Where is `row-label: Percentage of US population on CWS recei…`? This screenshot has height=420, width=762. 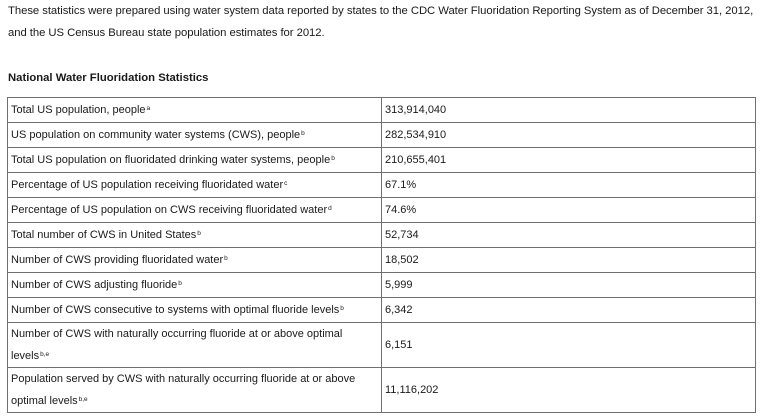 row-label: Percentage of US population on CWS recei… is located at coordinates (194, 210).